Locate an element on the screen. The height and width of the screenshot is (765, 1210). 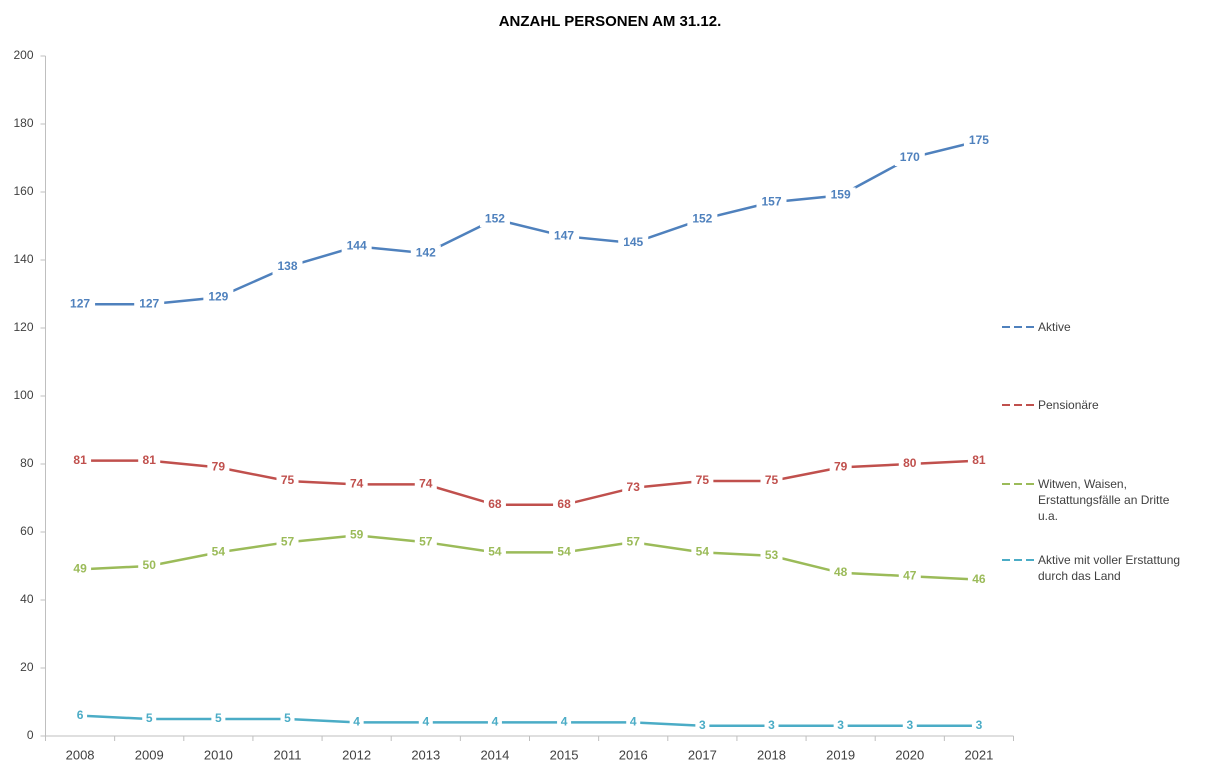
y-tick-label: 120 is located at coordinates (23, 327).